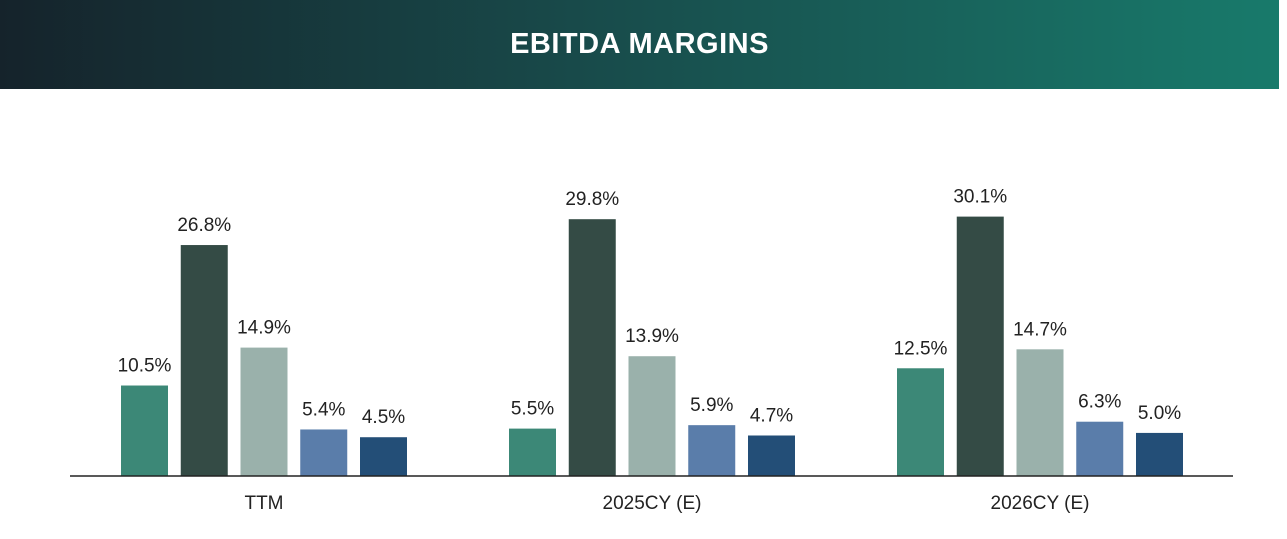 The image size is (1287, 539). What do you see at coordinates (532, 409) in the screenshot?
I see `value-label-2-1: 5.5%` at bounding box center [532, 409].